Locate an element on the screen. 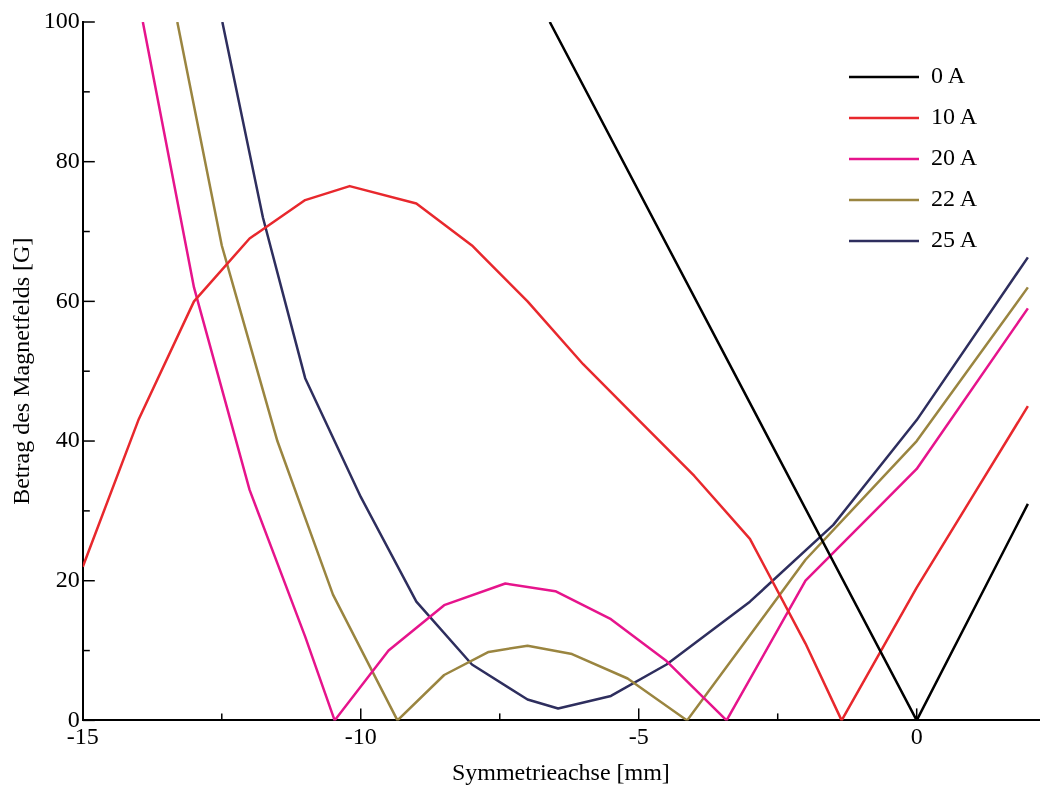 Image resolution: width=1041 pixels, height=796 pixels. legend-label: 25 A is located at coordinates (954, 239).